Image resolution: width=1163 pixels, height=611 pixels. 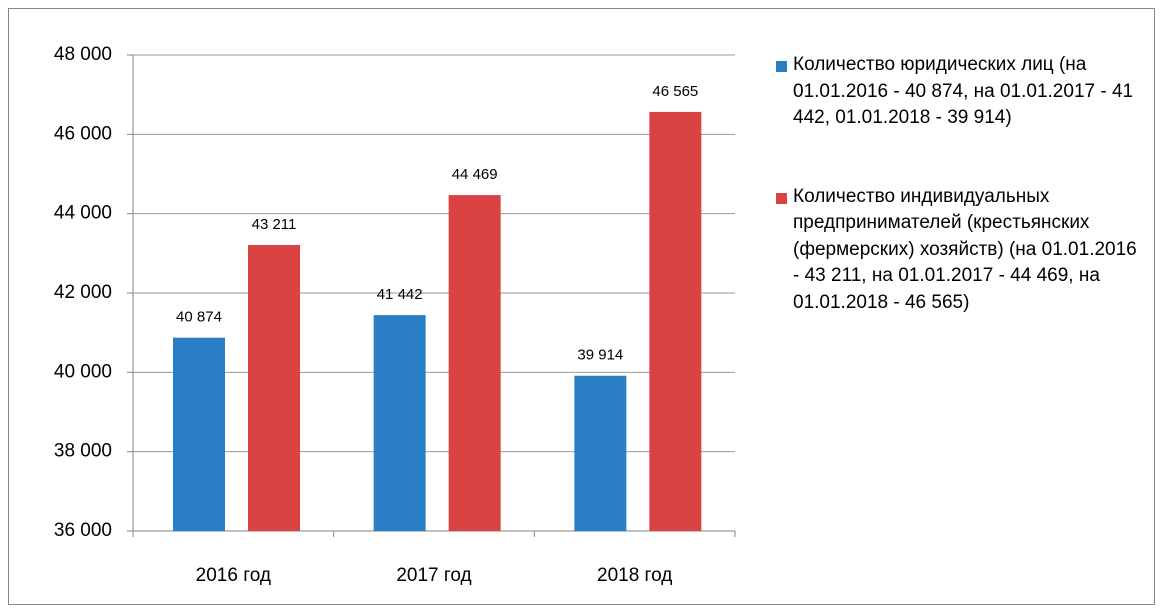 What do you see at coordinates (83, 451) in the screenshot?
I see `y-tick-label: 38 000` at bounding box center [83, 451].